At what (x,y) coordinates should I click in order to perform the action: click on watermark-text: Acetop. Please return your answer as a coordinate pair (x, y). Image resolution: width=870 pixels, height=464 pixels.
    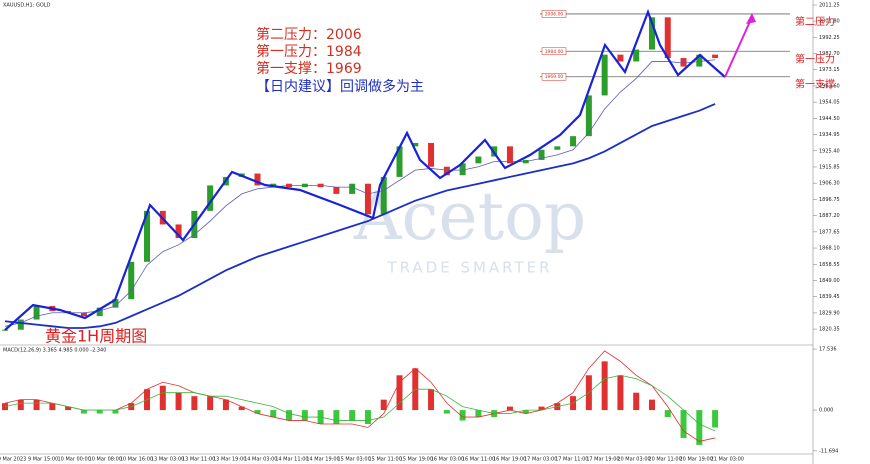
    Looking at the image, I should click on (469, 216).